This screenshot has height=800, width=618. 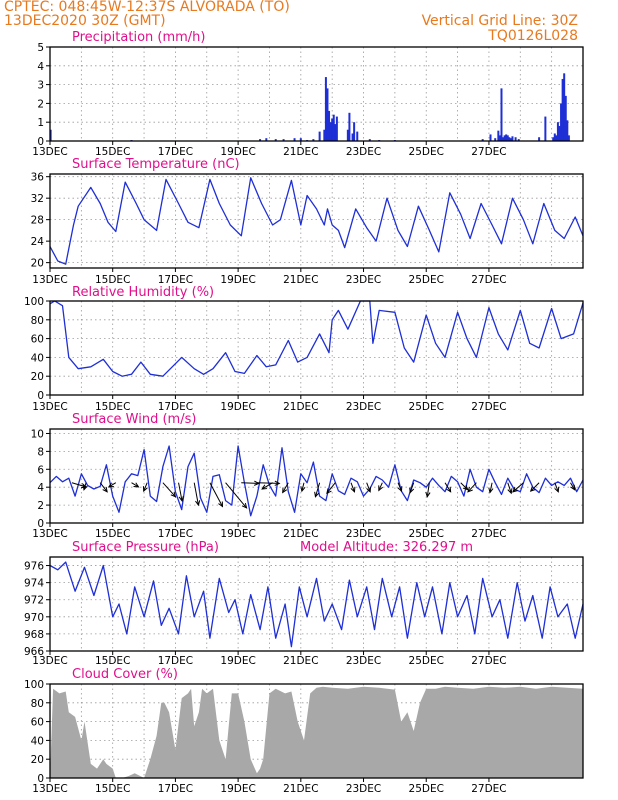 I want to click on y-tick-label: 6, so click(x=40, y=470).